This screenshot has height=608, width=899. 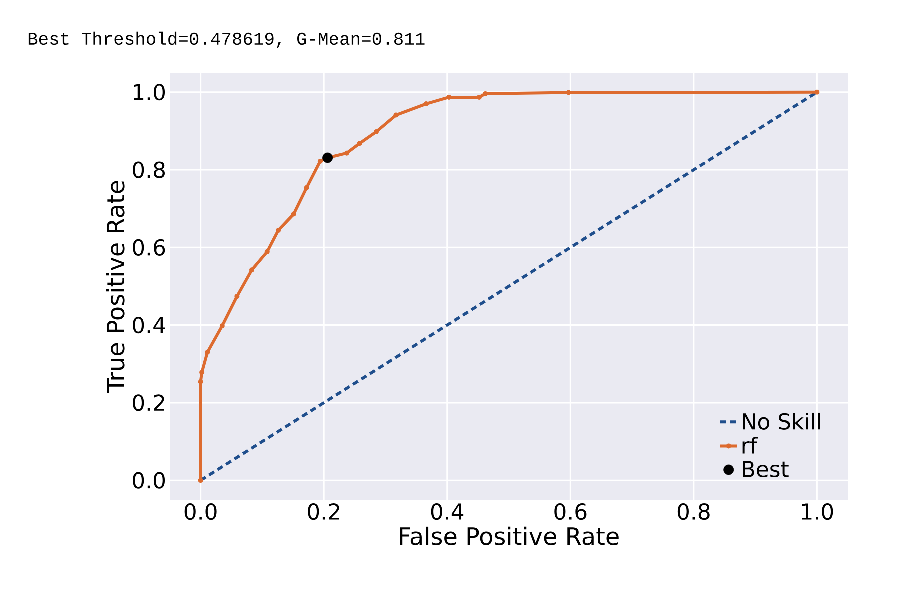 What do you see at coordinates (781, 421) in the screenshot?
I see `legend-label: No Skill` at bounding box center [781, 421].